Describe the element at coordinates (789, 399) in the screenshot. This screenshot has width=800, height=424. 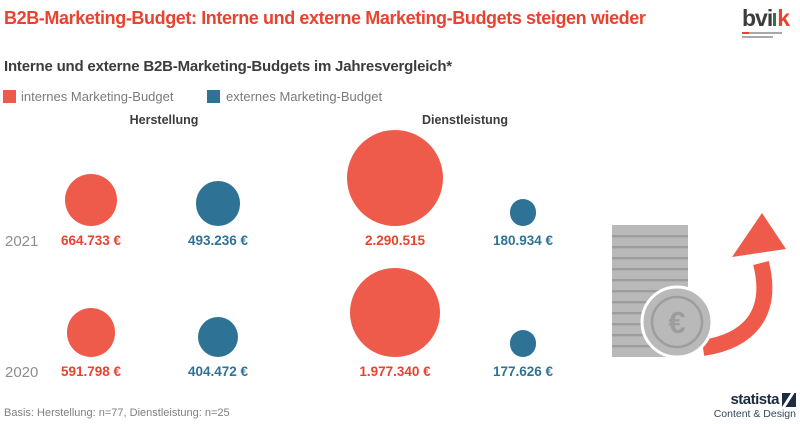
I see `statista-mark-icon` at that location.